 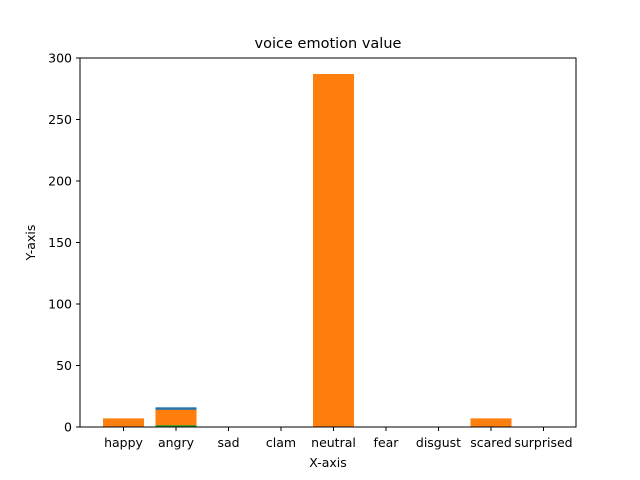 What do you see at coordinates (491, 442) in the screenshot?
I see `x-tick-label-scared: scared` at bounding box center [491, 442].